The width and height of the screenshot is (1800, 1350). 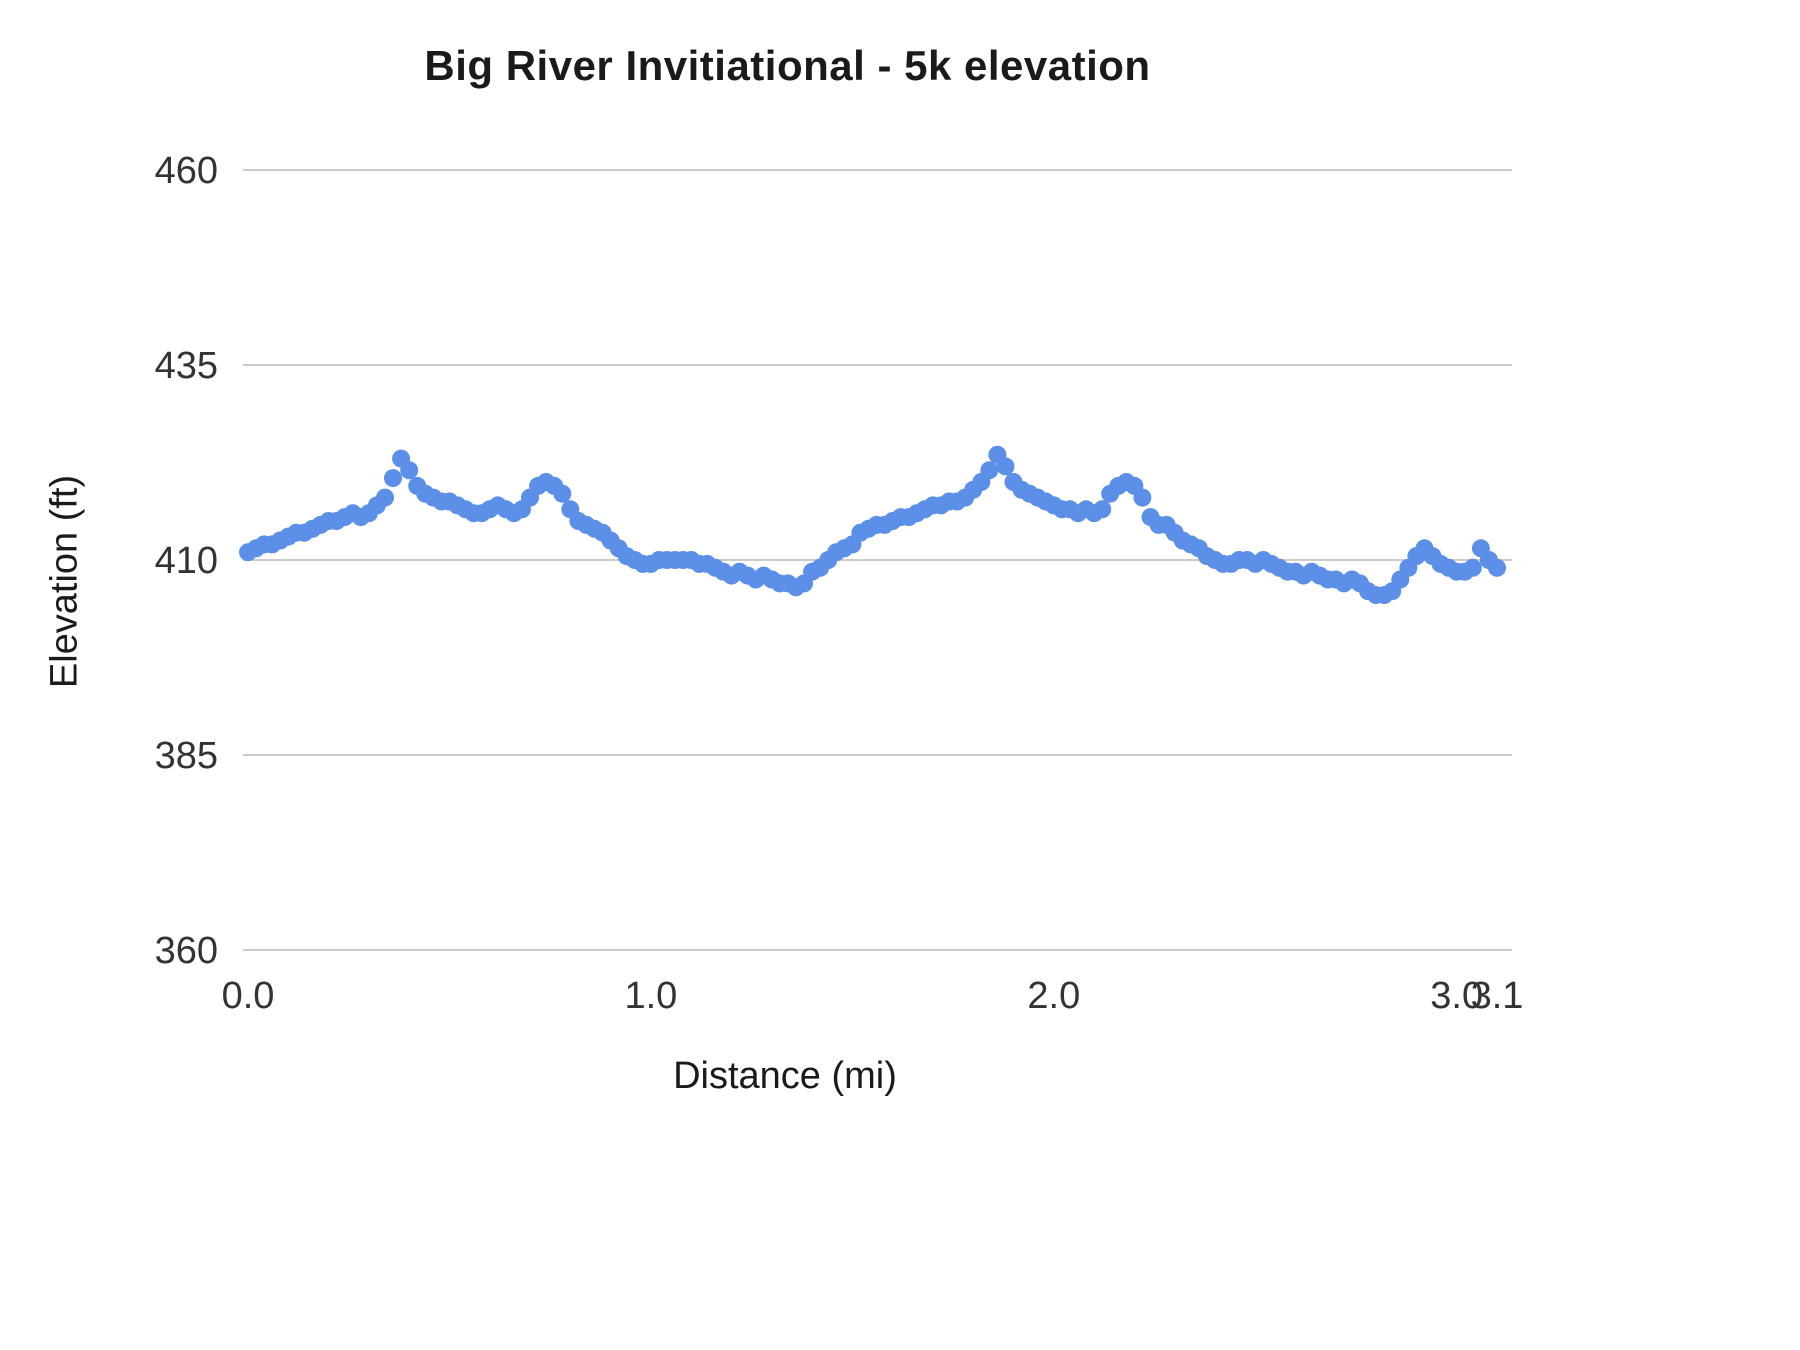 I want to click on y-tick-label: 385, so click(x=186, y=756).